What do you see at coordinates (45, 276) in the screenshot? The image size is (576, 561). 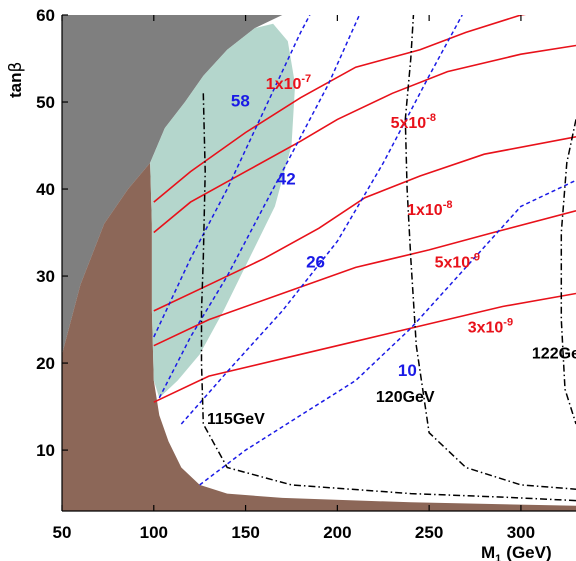 I see `y-tick-label: 30` at bounding box center [45, 276].